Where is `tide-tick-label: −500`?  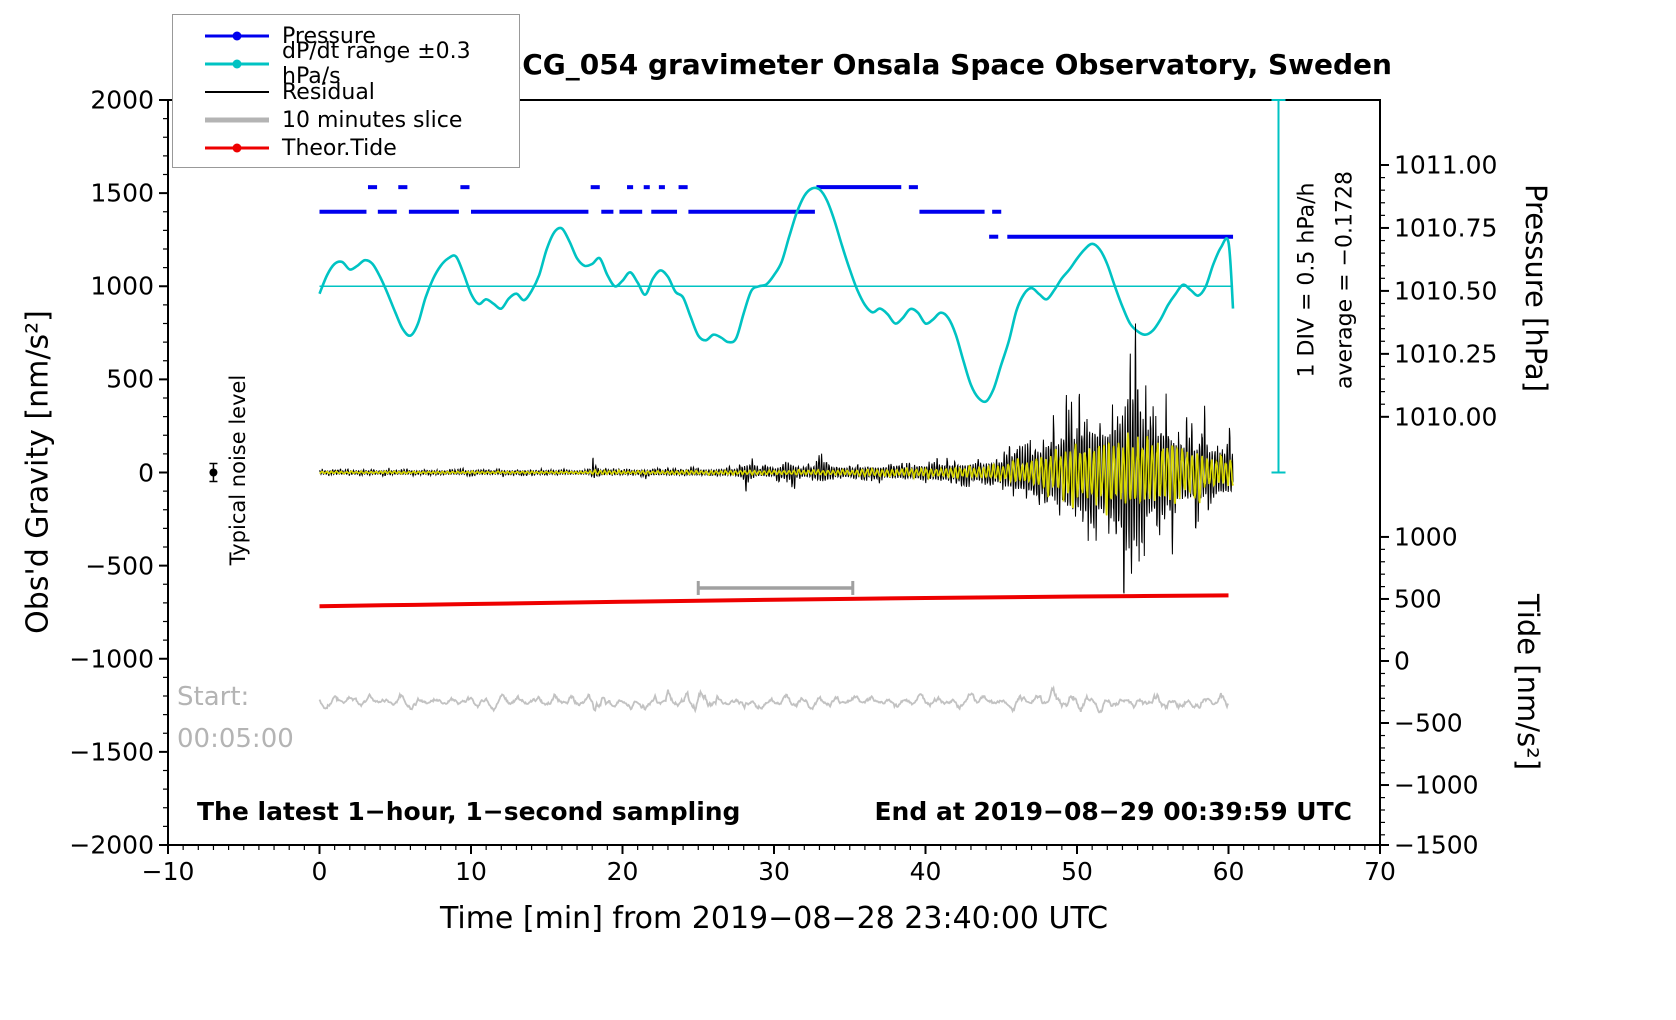 tide-tick-label: −500 is located at coordinates (1428, 723).